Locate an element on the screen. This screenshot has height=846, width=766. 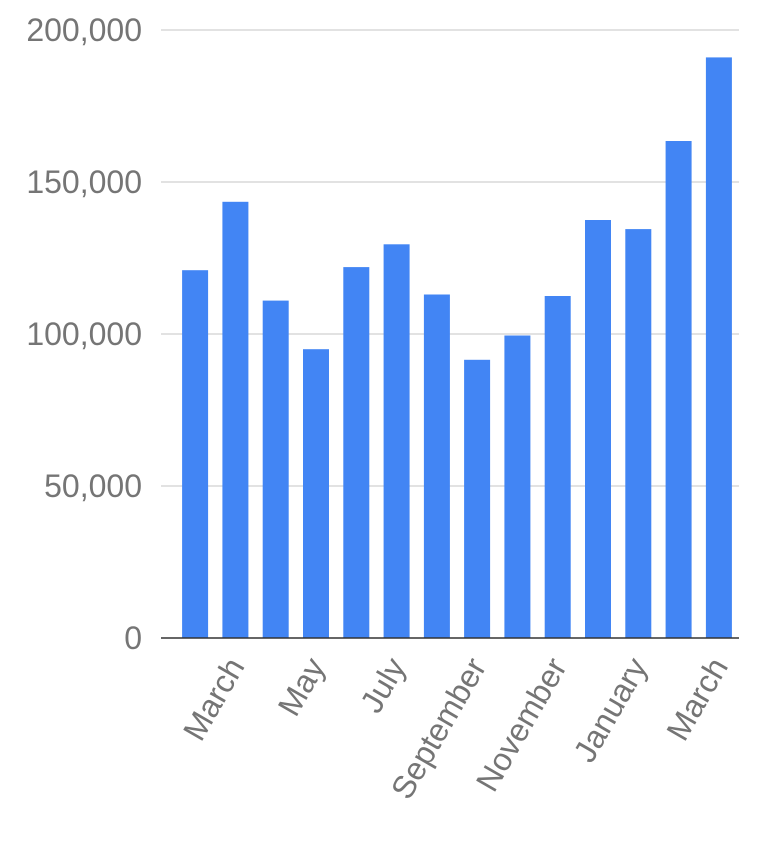
y-axis-tick-labels: 0 50,000 100,000 150,000 200,000 is located at coordinates (84, 334).